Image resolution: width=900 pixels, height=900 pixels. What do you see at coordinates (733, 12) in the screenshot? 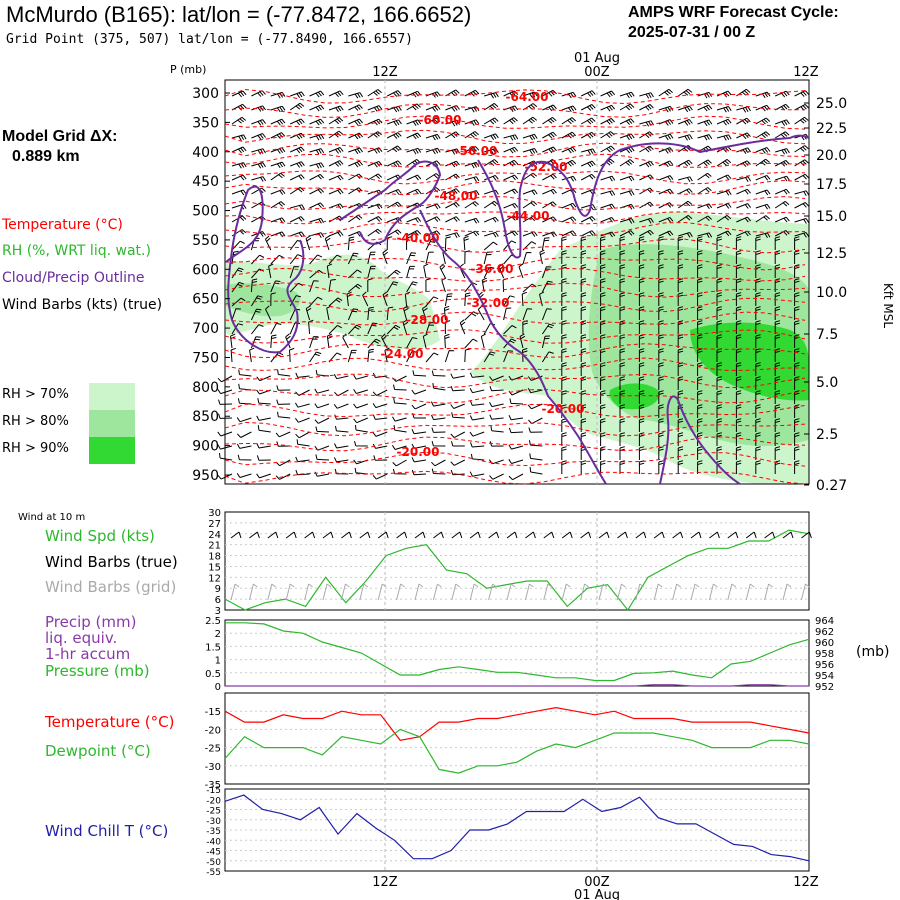
I see `forecast-cycle-label: AMPS WRF Forecast Cycle:` at bounding box center [733, 12].